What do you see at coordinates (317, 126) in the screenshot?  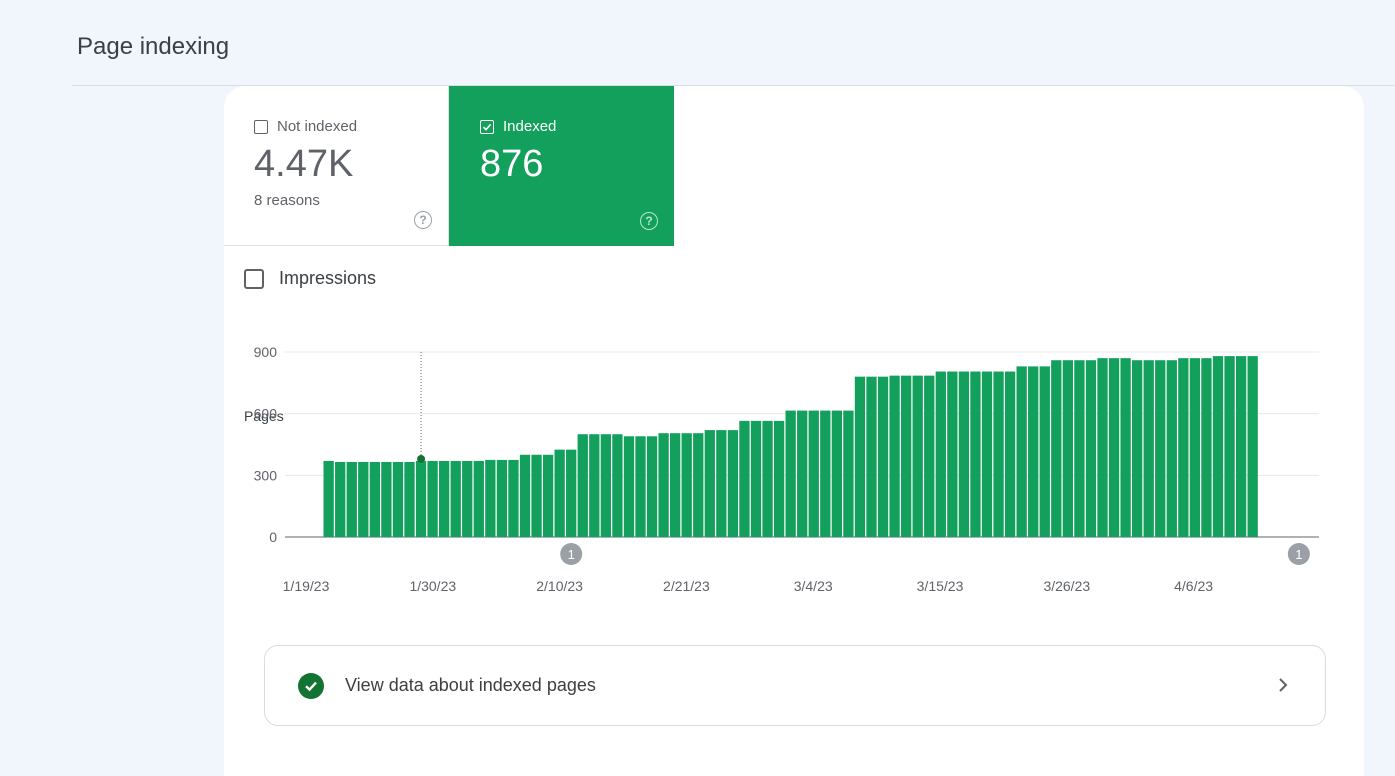 I see `not-indexed-label: Not indexed` at bounding box center [317, 126].